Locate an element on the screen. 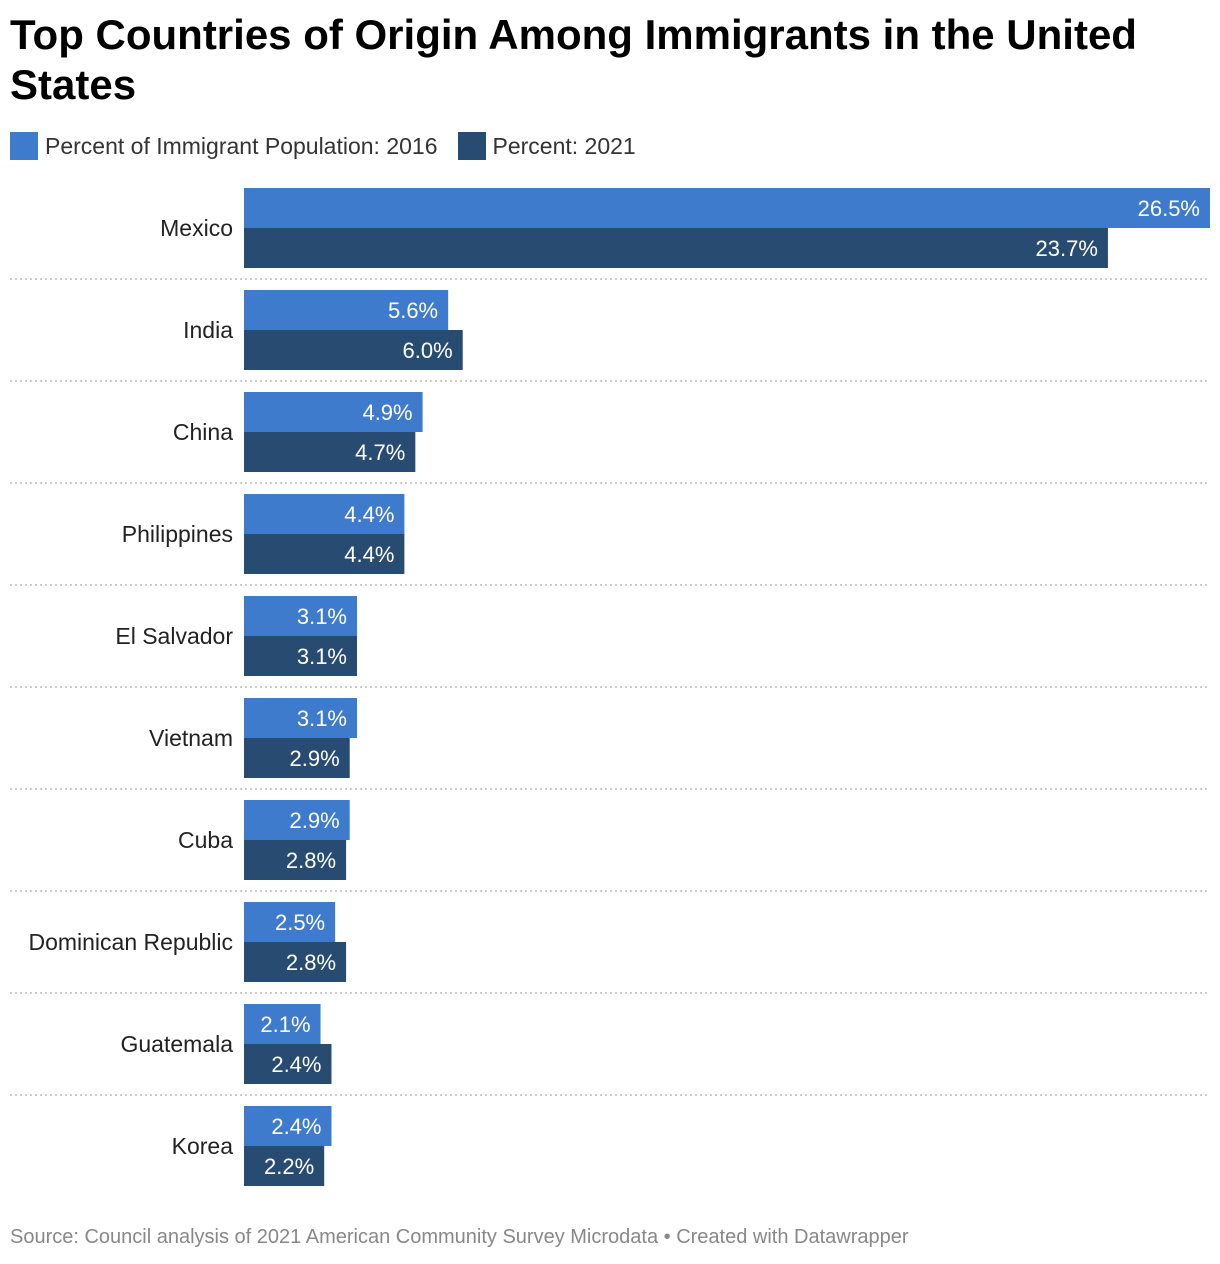 The height and width of the screenshot is (1264, 1220). value-label-mexico-2016: 26.5% is located at coordinates (1169, 208).